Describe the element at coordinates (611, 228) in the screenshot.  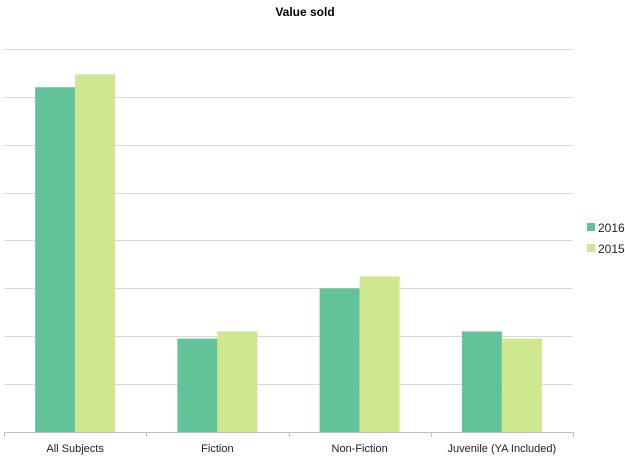
I see `legend-label-2016: 2016` at that location.